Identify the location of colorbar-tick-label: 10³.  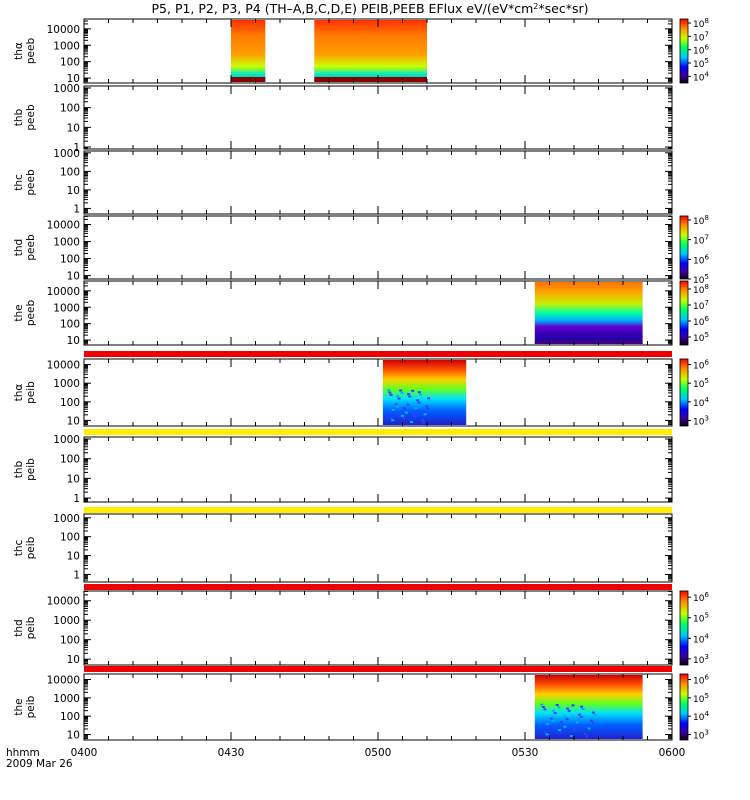
(701, 420).